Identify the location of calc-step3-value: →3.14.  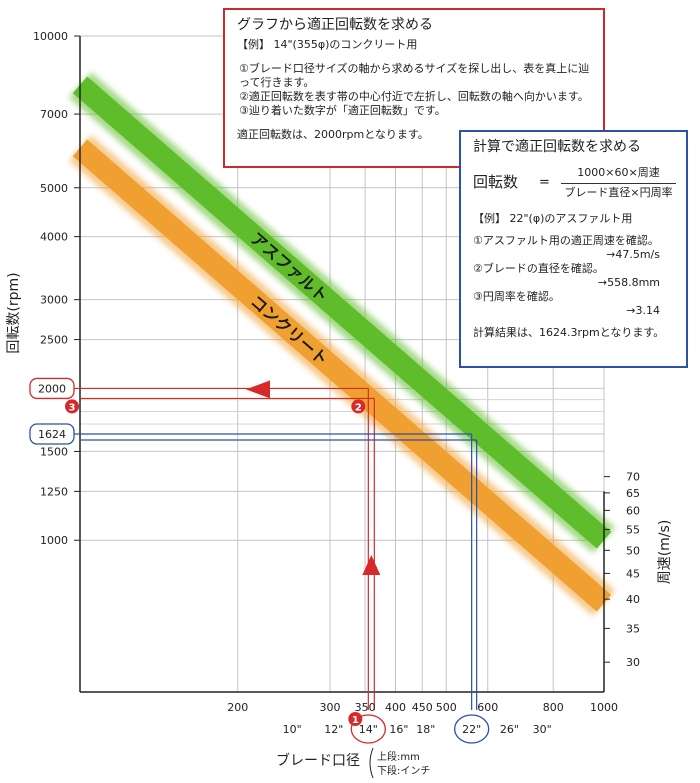
(643, 310).